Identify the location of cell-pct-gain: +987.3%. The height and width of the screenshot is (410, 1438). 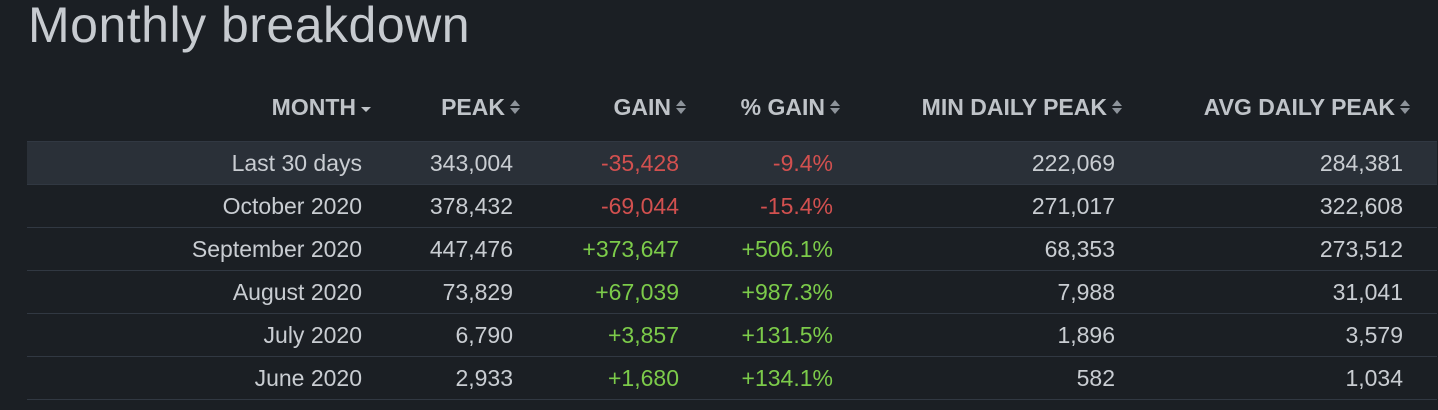
(787, 292).